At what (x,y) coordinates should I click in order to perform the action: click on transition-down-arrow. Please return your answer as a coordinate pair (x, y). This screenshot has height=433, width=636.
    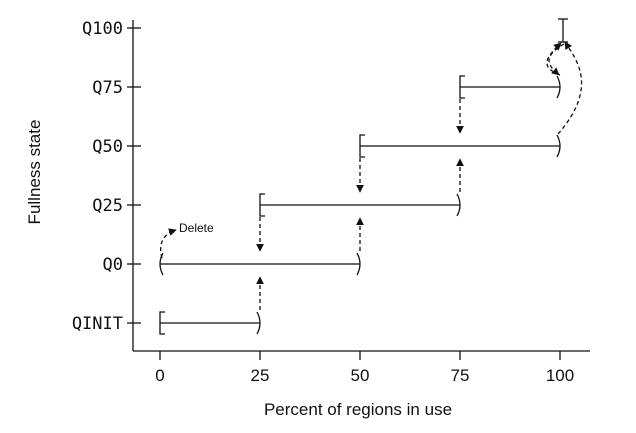
    Looking at the image, I should click on (556, 59).